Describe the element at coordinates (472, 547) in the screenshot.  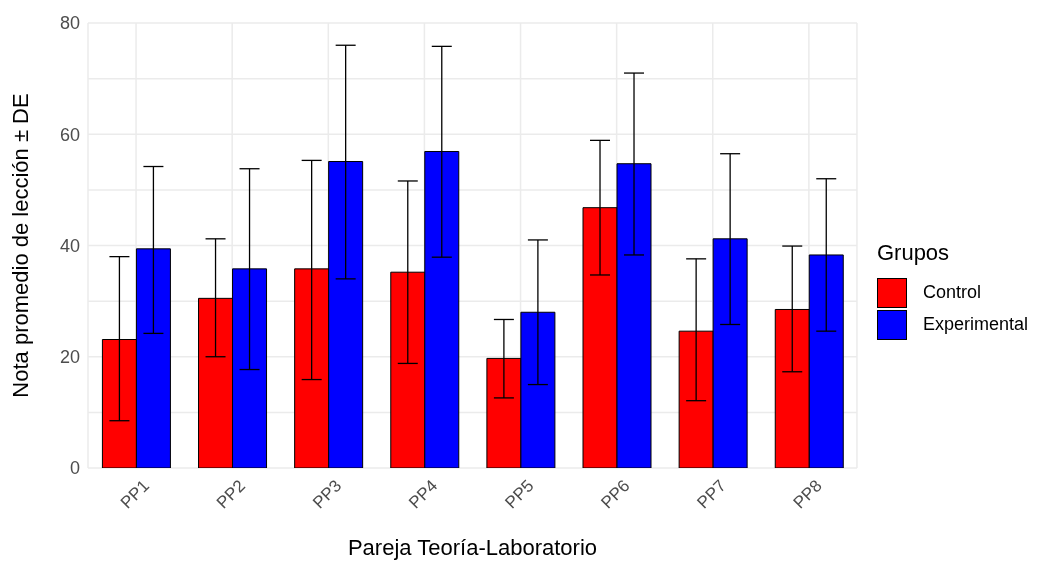
I see `x-axis-title: Pareja Teoría-Laboratorio` at that location.